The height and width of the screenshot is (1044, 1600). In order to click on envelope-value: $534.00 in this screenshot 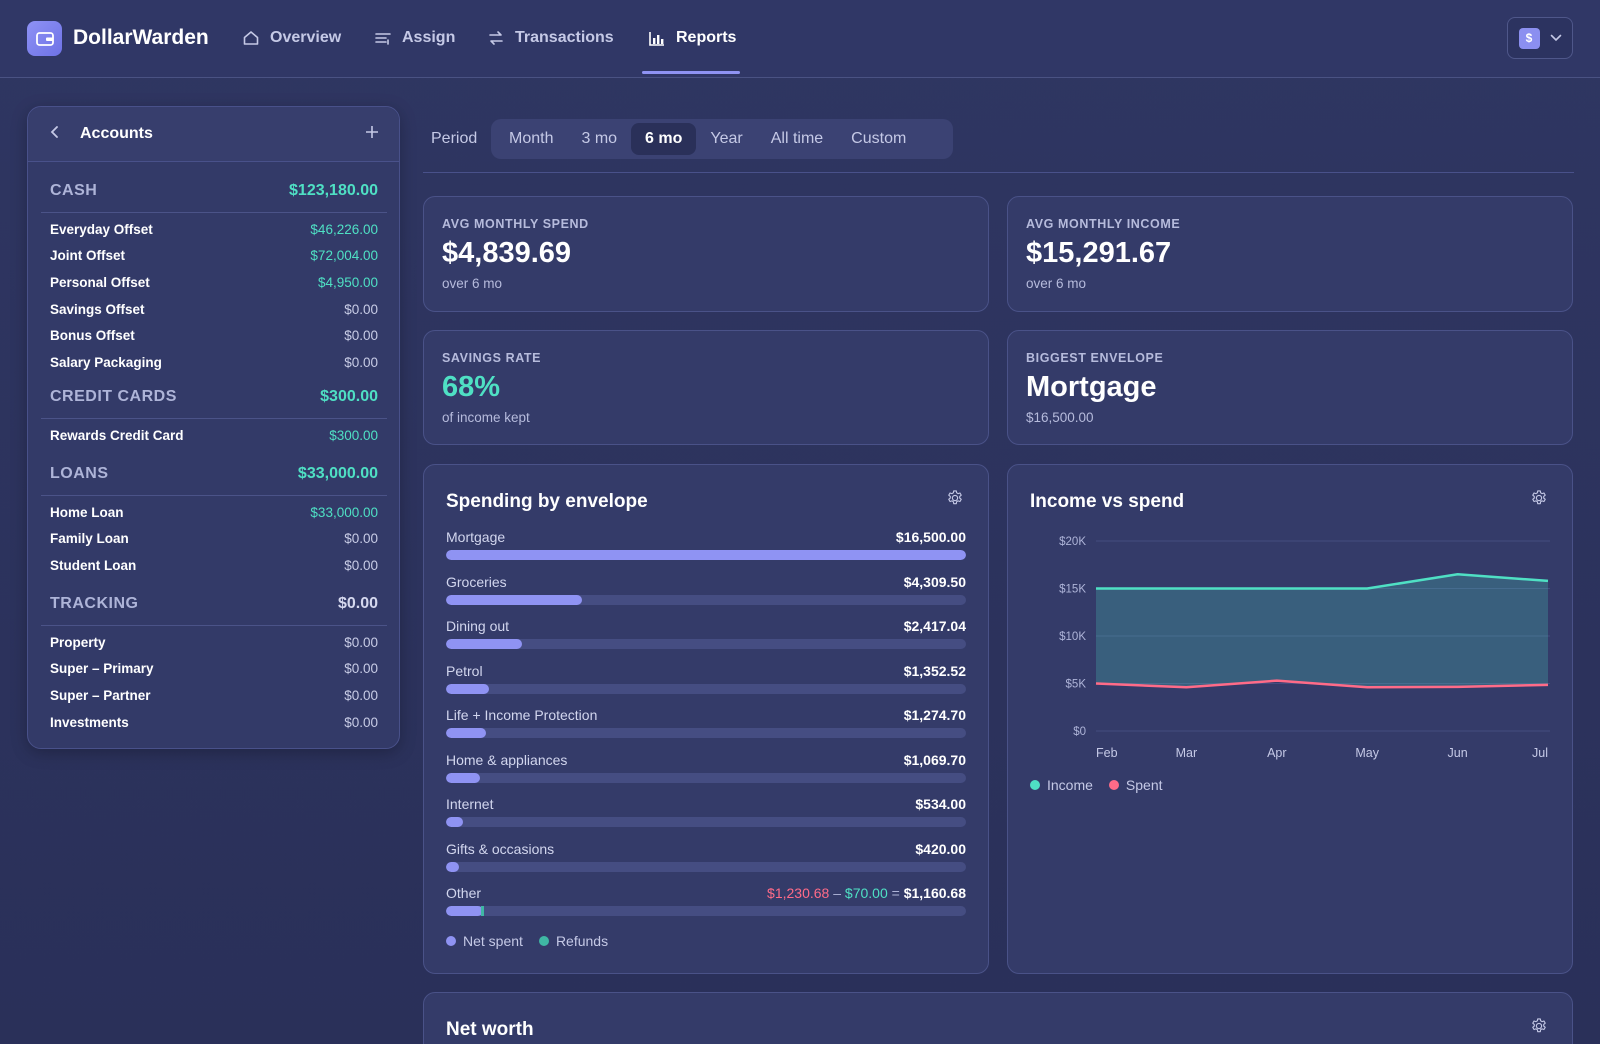, I will do `click(940, 804)`.